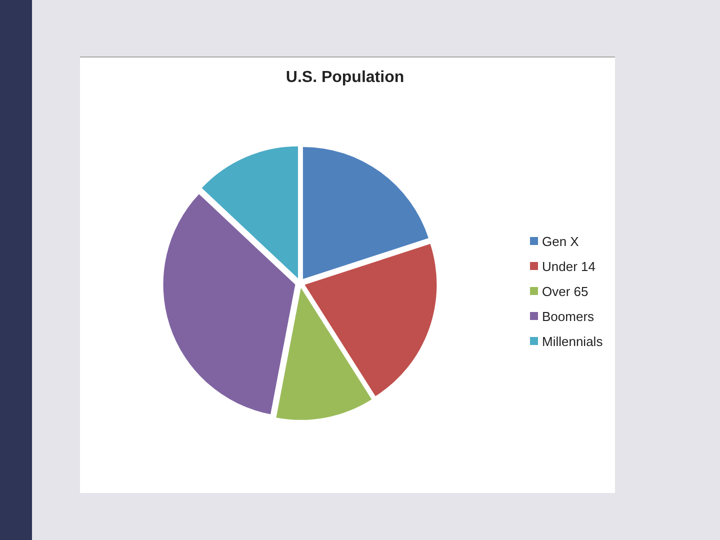  I want to click on legend-label: Under 14, so click(569, 266).